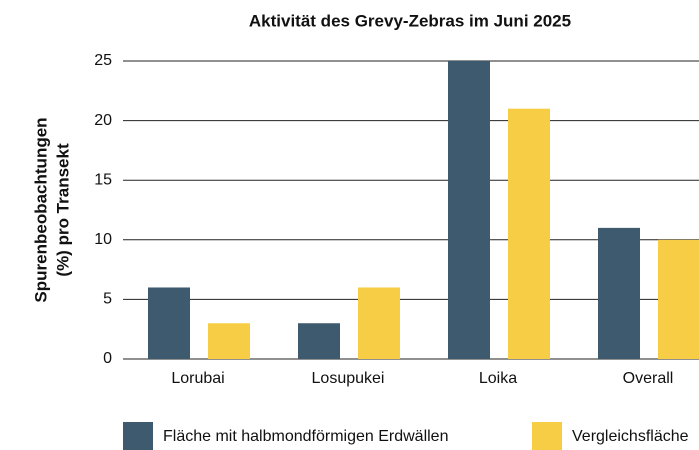 Image resolution: width=699 pixels, height=450 pixels. I want to click on legend-label: Vergleichsfläche, so click(630, 436).